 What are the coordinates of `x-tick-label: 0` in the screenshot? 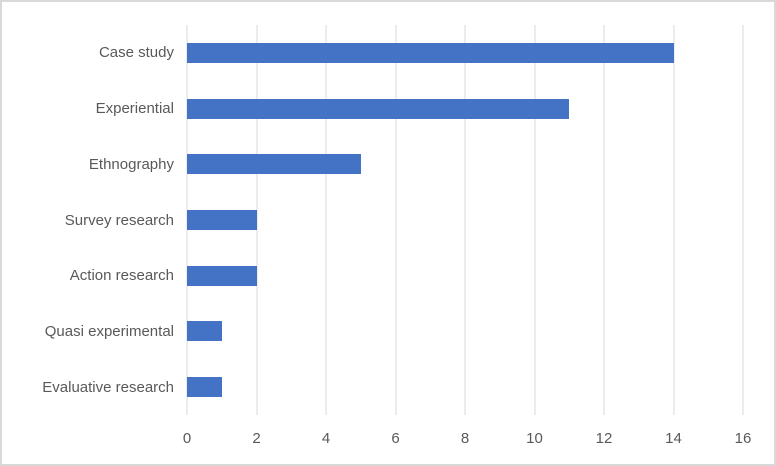 It's located at (187, 438).